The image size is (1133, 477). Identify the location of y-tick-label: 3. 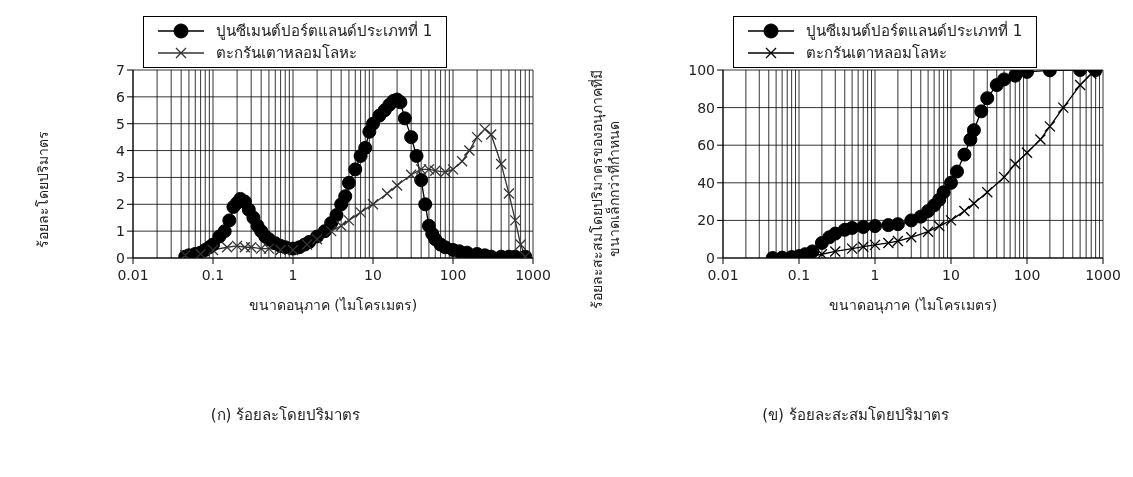
(120, 177).